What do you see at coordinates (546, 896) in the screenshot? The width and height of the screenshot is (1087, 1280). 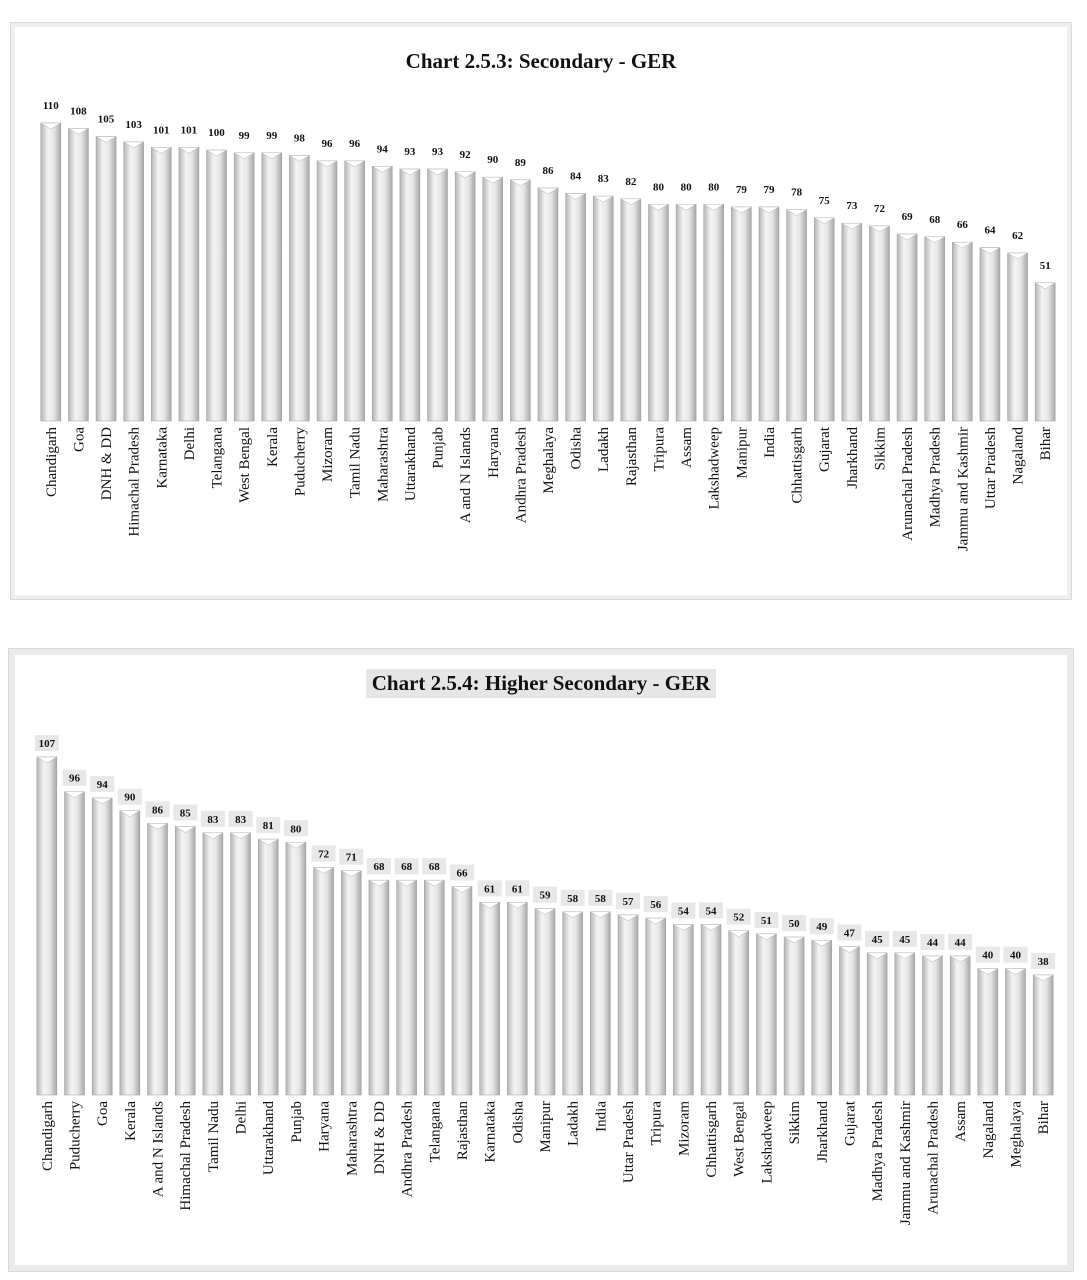 I see `data-label-18: 59` at bounding box center [546, 896].